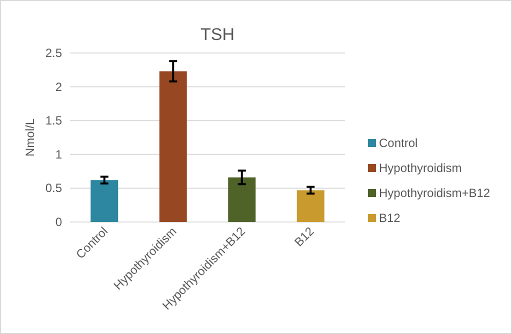 Image resolution: width=512 pixels, height=334 pixels. What do you see at coordinates (53, 53) in the screenshot?
I see `y-tick-label: 2.5` at bounding box center [53, 53].